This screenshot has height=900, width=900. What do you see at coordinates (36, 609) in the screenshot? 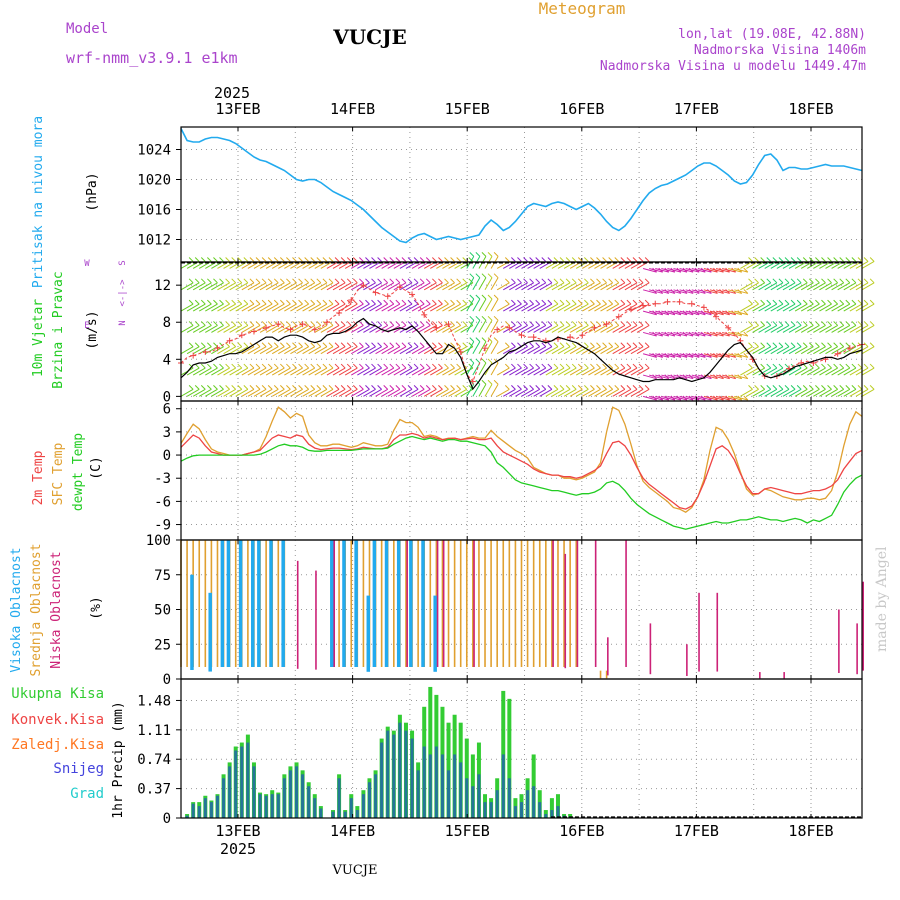
I see `cloud-ylabel-mid: Srednja Oblacnost` at bounding box center [36, 609].